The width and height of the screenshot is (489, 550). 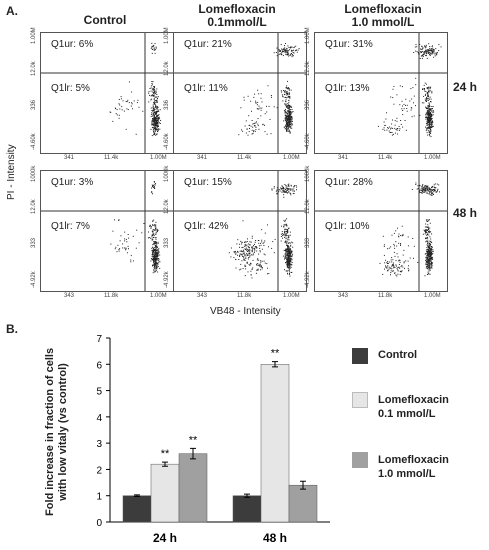 What do you see at coordinates (99, 339) in the screenshot?
I see `y-tick-label: 7` at bounding box center [99, 339].